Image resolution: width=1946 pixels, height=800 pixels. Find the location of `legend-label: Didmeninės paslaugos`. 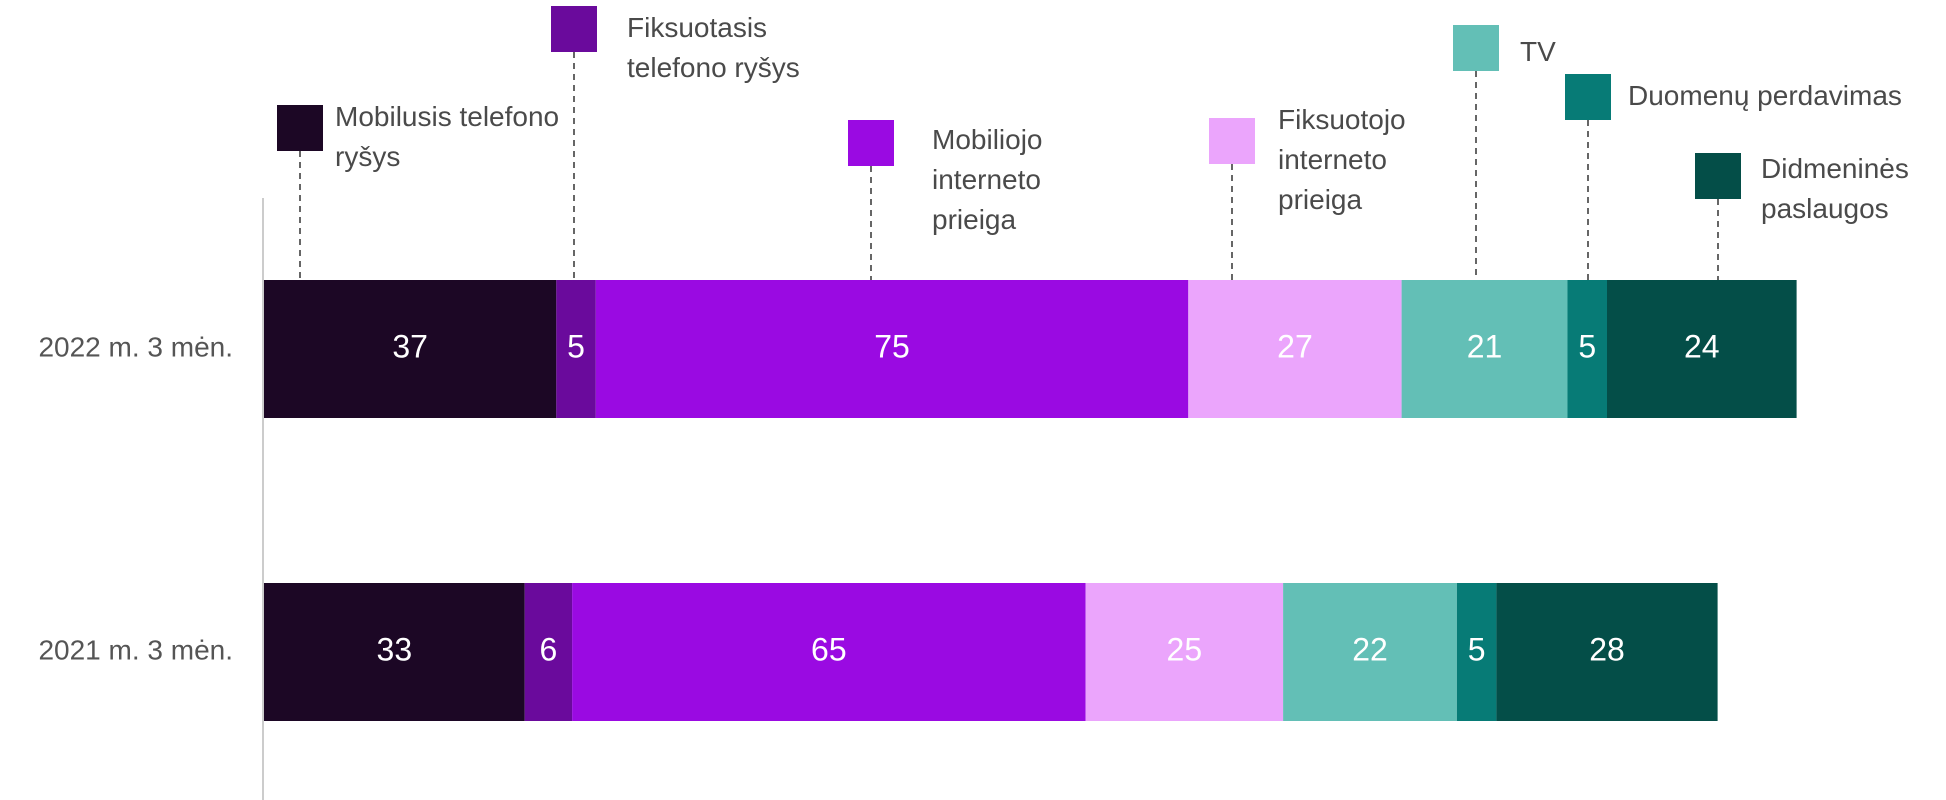

legend-label: Didmeninės paslaugos is located at coordinates (1835, 188).